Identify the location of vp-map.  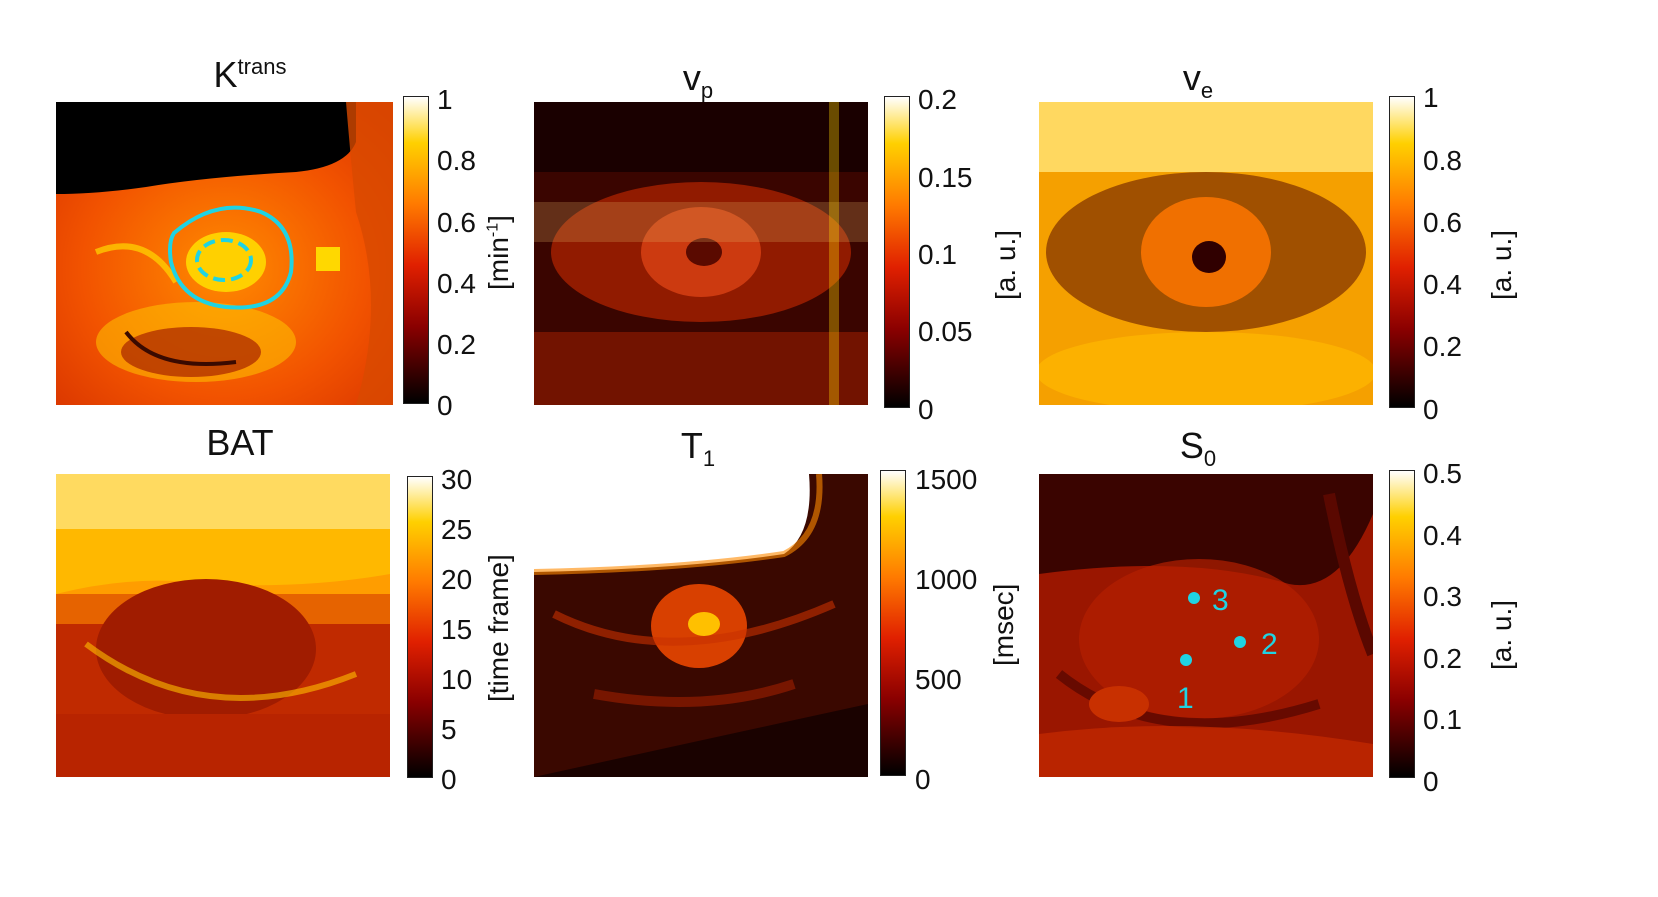
(701, 253).